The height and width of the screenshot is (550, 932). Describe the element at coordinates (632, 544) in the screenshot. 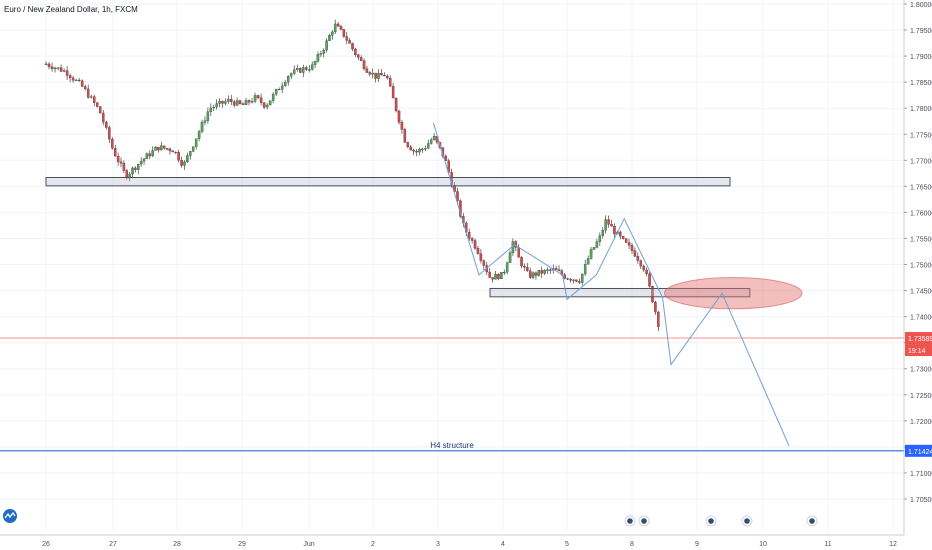

I see `time-tick-label: 8` at that location.